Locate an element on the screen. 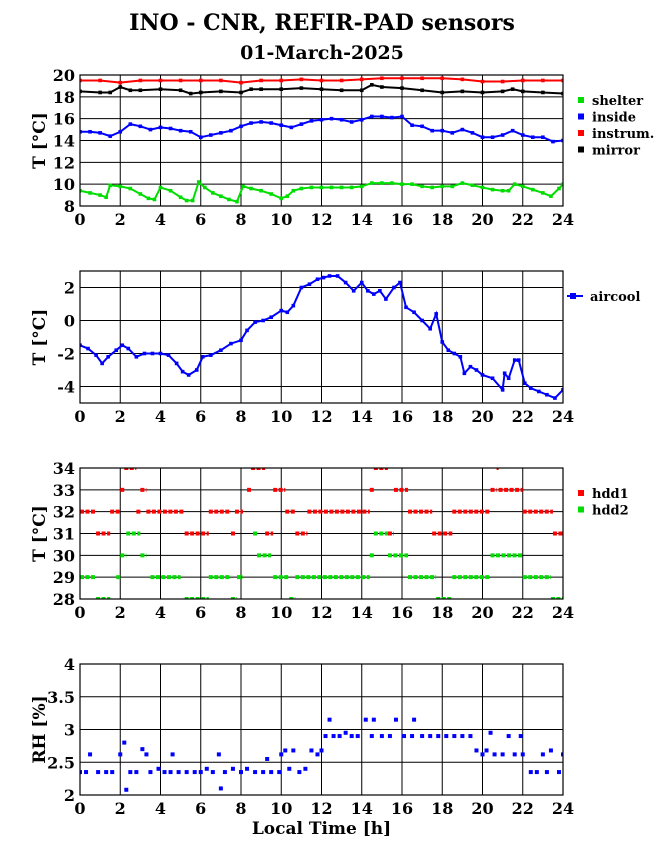 Image resolution: width=655 pixels, height=860 pixels. legend-label: instrum. is located at coordinates (623, 134).